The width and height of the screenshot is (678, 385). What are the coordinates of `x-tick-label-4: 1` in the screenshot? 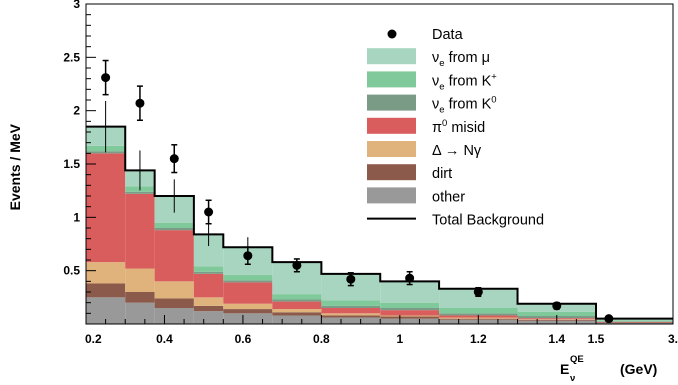 It's located at (400, 339).